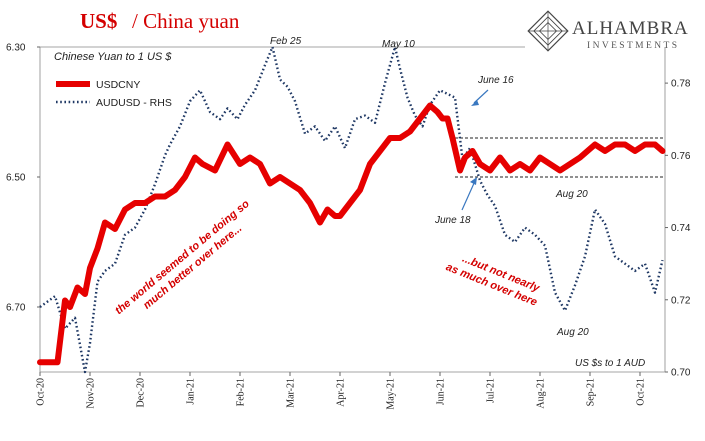  Describe the element at coordinates (134, 103) in the screenshot. I see `legend-label-audusd: AUDUSD - RHS` at that location.